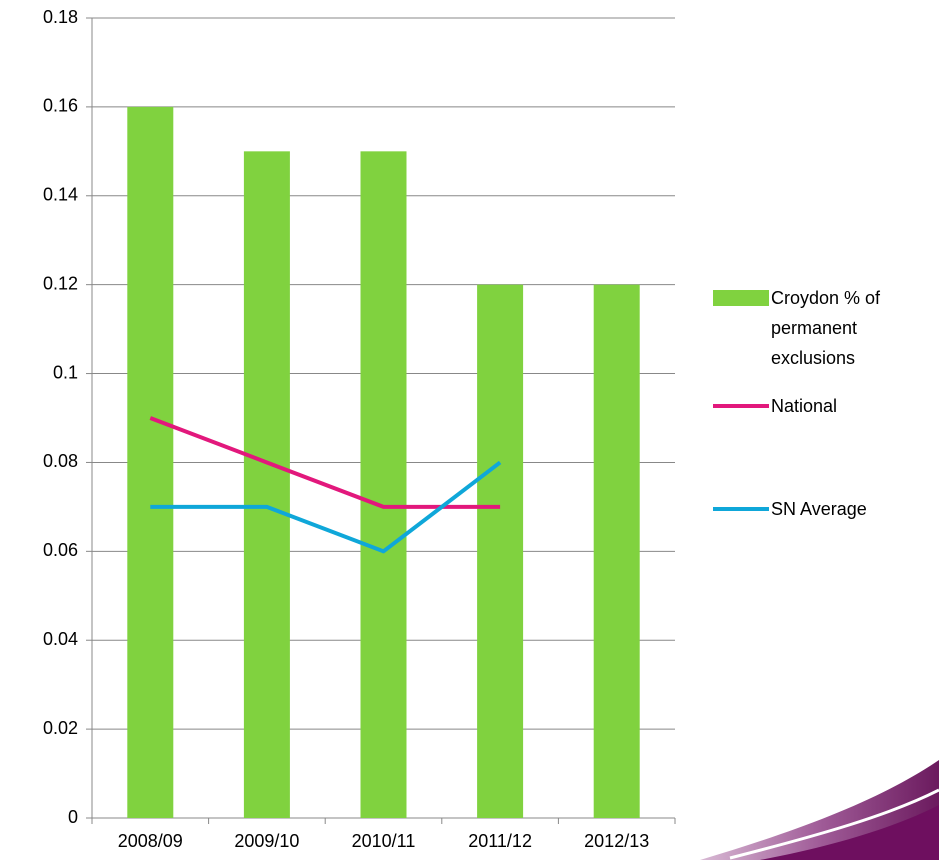  Describe the element at coordinates (60, 728) in the screenshot. I see `y-tick-label: 0.02` at that location.